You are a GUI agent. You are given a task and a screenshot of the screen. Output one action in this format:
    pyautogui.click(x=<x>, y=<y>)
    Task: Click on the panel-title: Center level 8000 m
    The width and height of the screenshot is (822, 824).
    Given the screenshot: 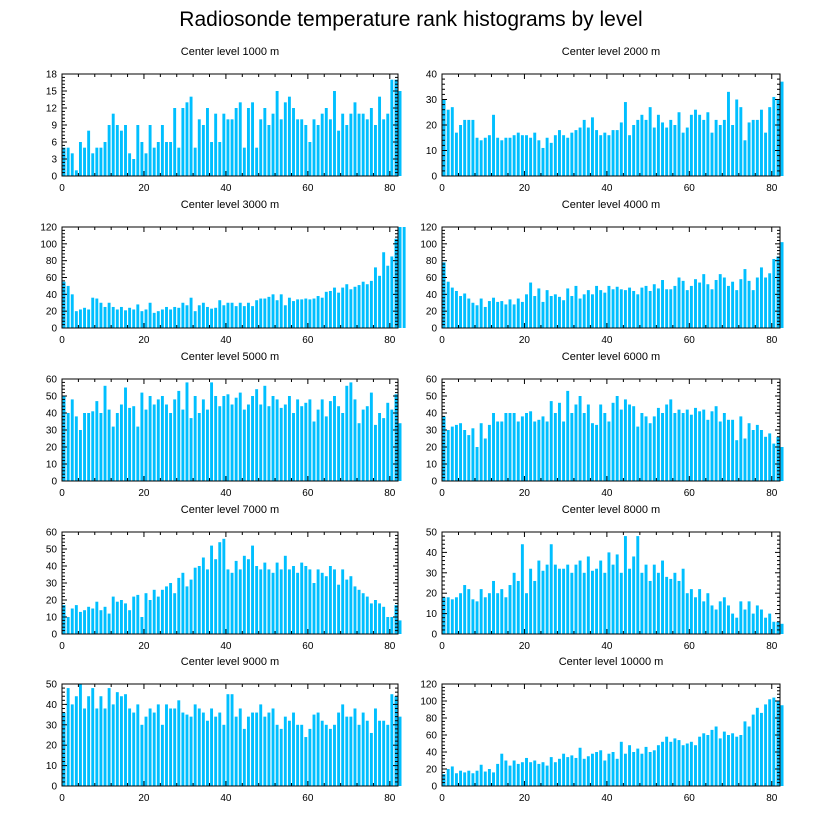 What is the action you would take?
    pyautogui.click(x=611, y=510)
    